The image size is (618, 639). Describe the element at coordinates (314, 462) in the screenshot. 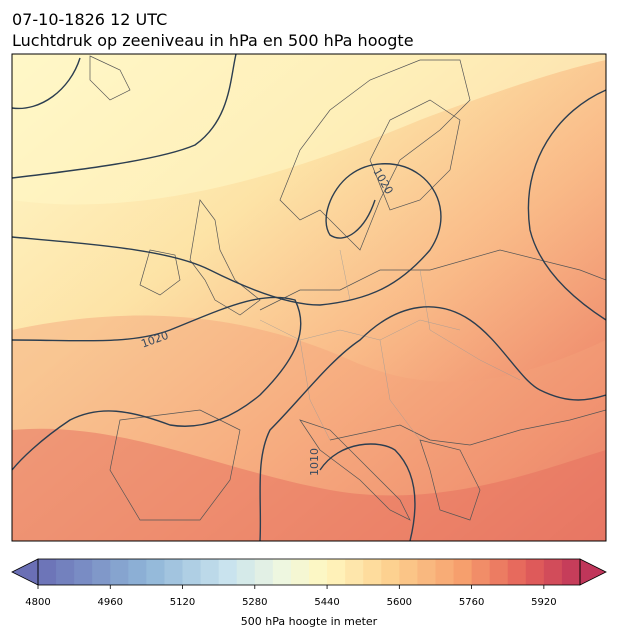

I see `isobar-label: 1010` at that location.